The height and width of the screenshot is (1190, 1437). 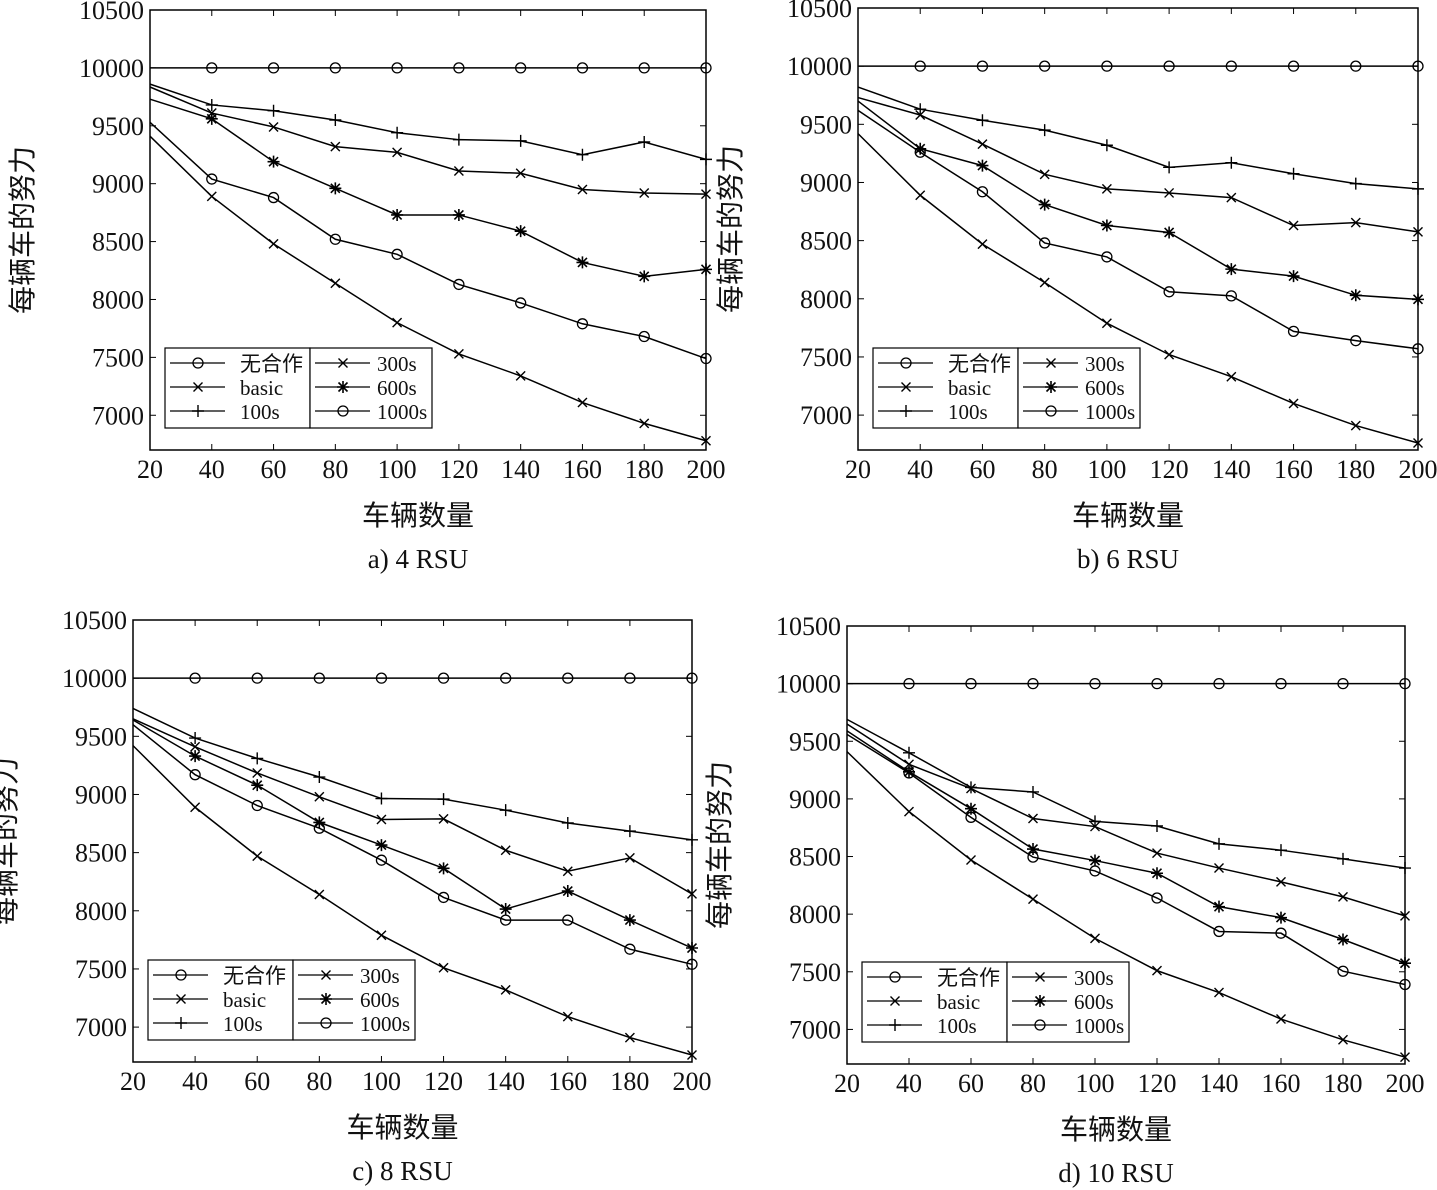 I want to click on y-tick-label: 9500, so click(x=826, y=124).